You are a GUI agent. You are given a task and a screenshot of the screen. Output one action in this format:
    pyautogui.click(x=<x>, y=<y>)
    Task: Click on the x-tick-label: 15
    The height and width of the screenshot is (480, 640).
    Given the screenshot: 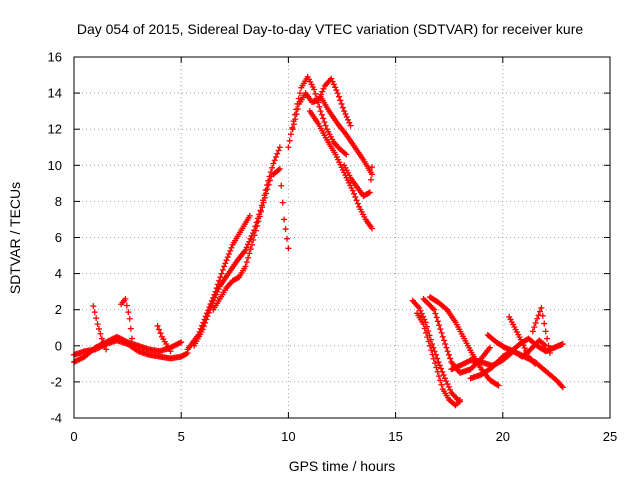 What is the action you would take?
    pyautogui.click(x=395, y=436)
    